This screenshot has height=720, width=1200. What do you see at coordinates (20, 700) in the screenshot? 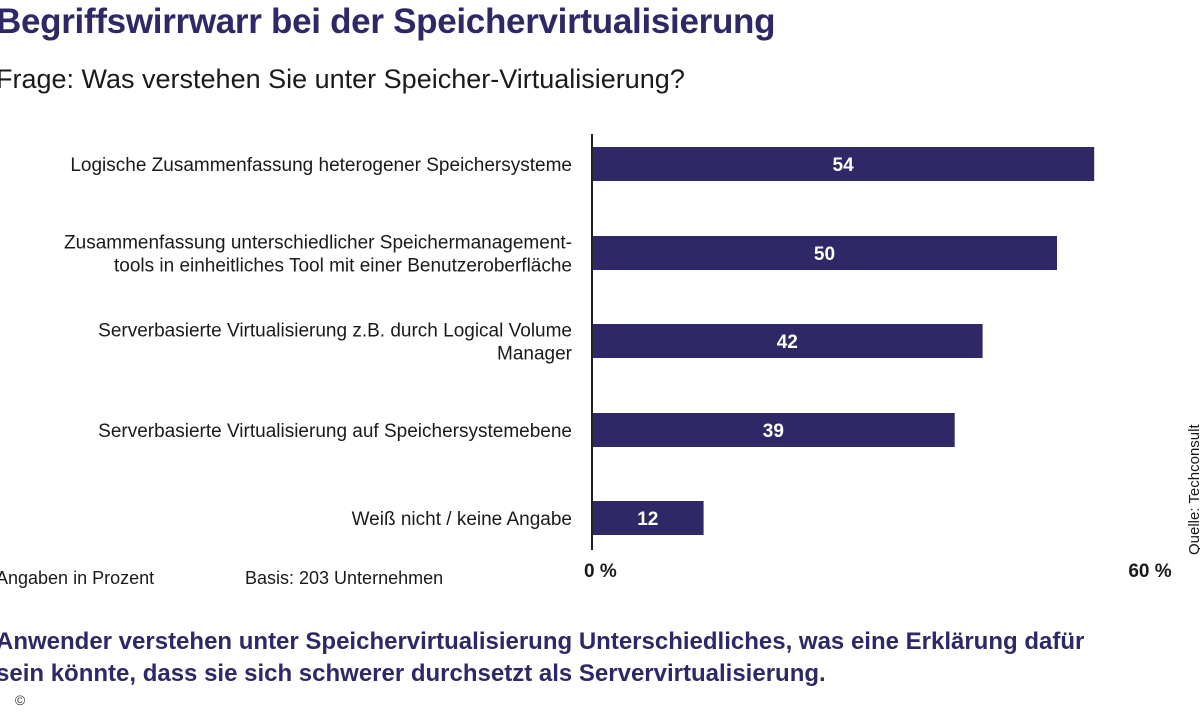
I see `copyright-icon: ©` at bounding box center [20, 700].